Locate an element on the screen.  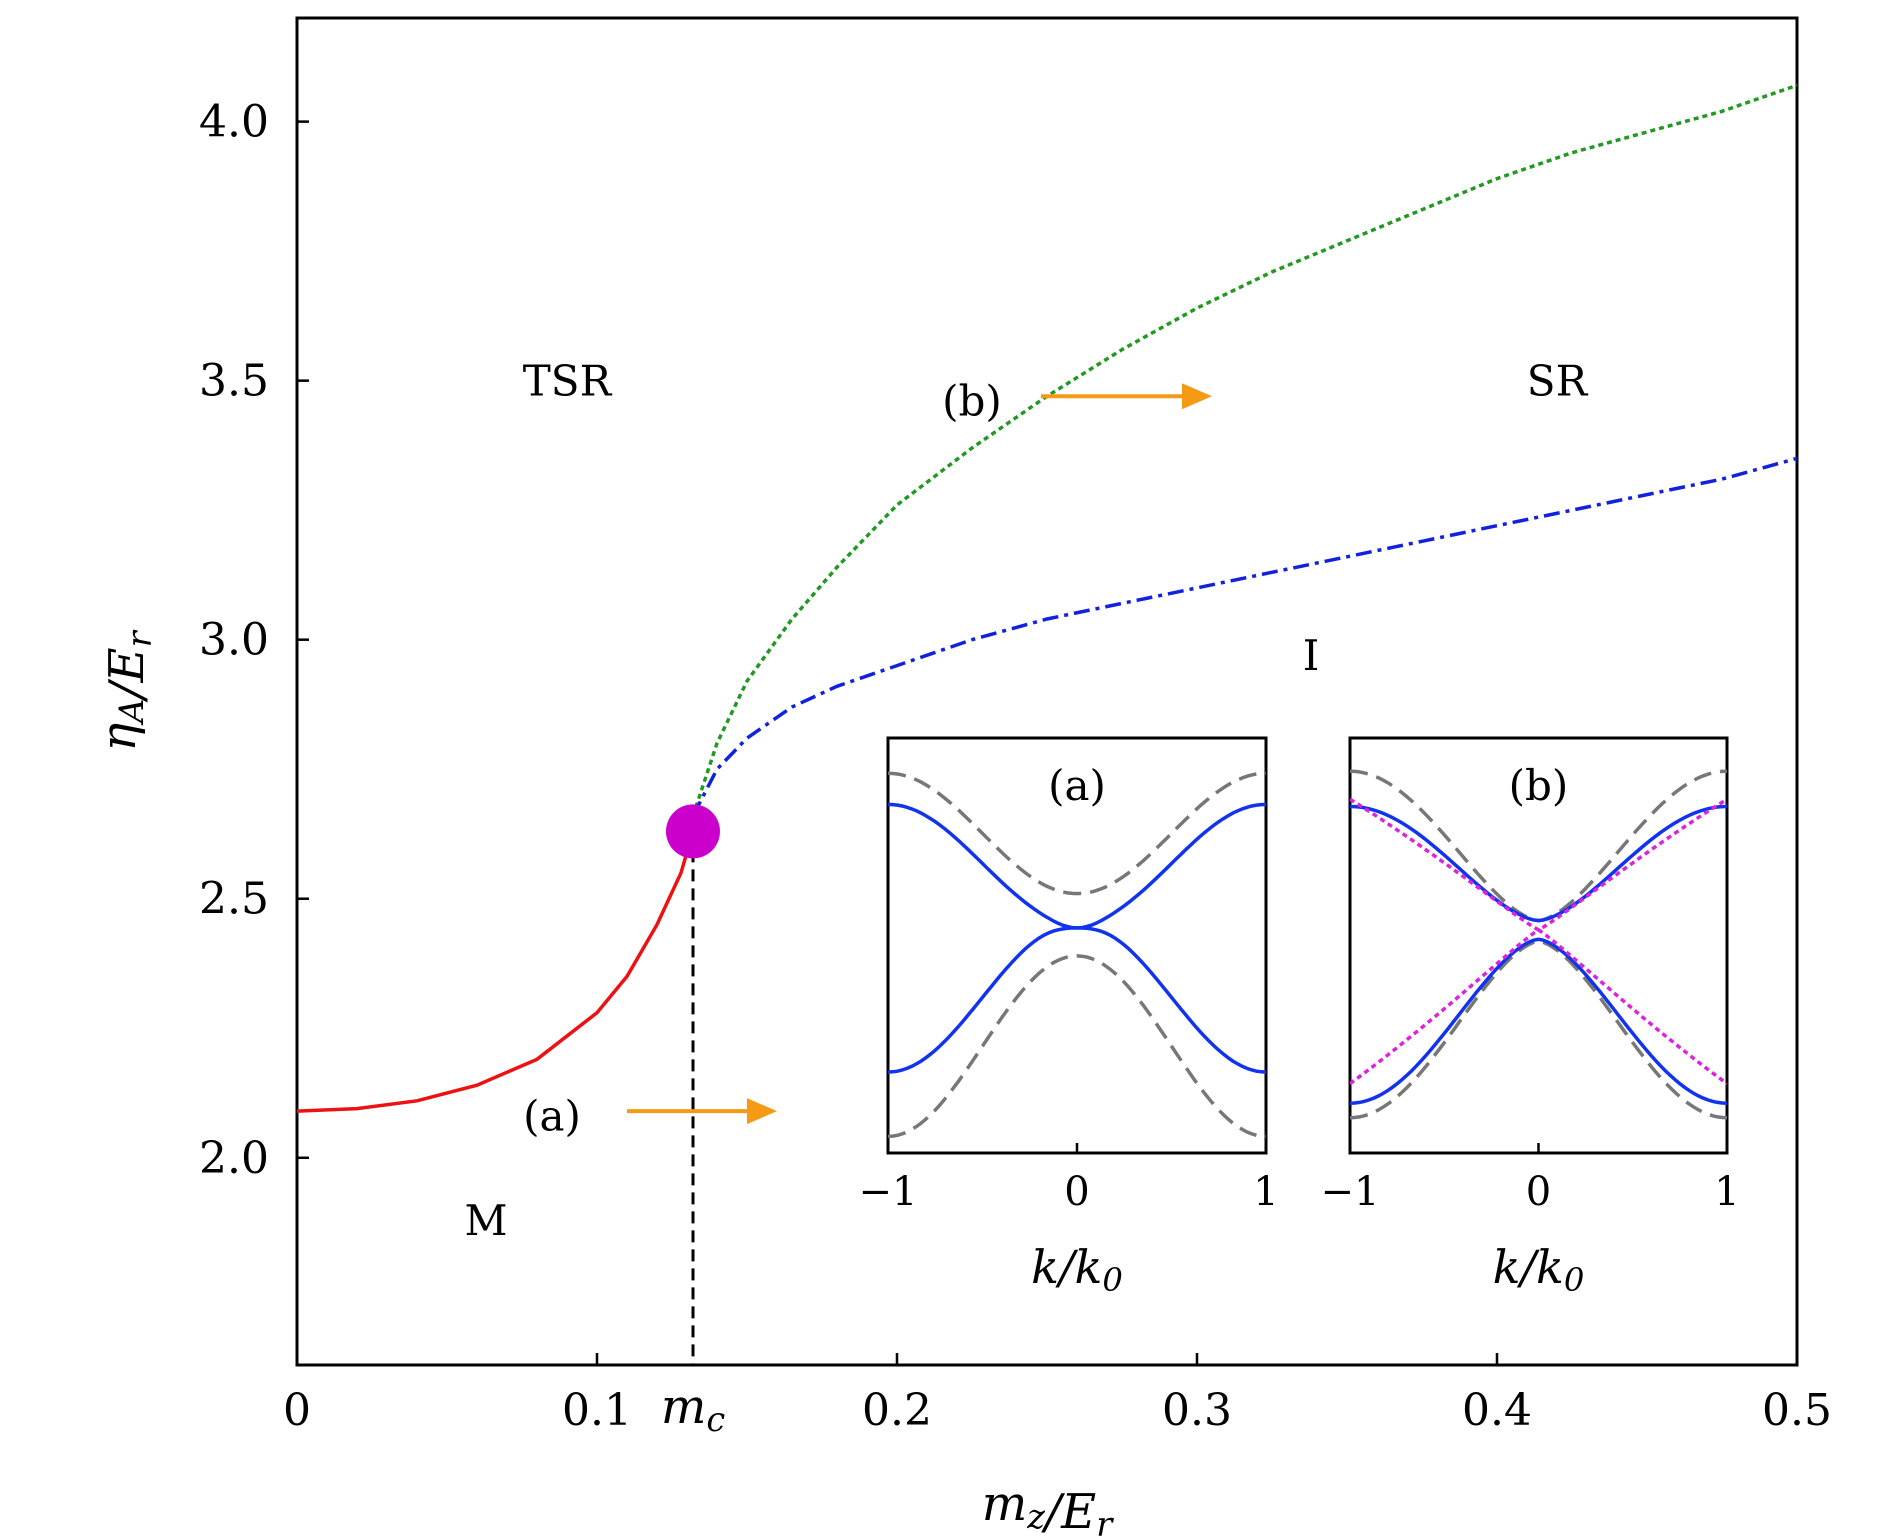
critical-label: mc is located at coordinates (693, 1409).